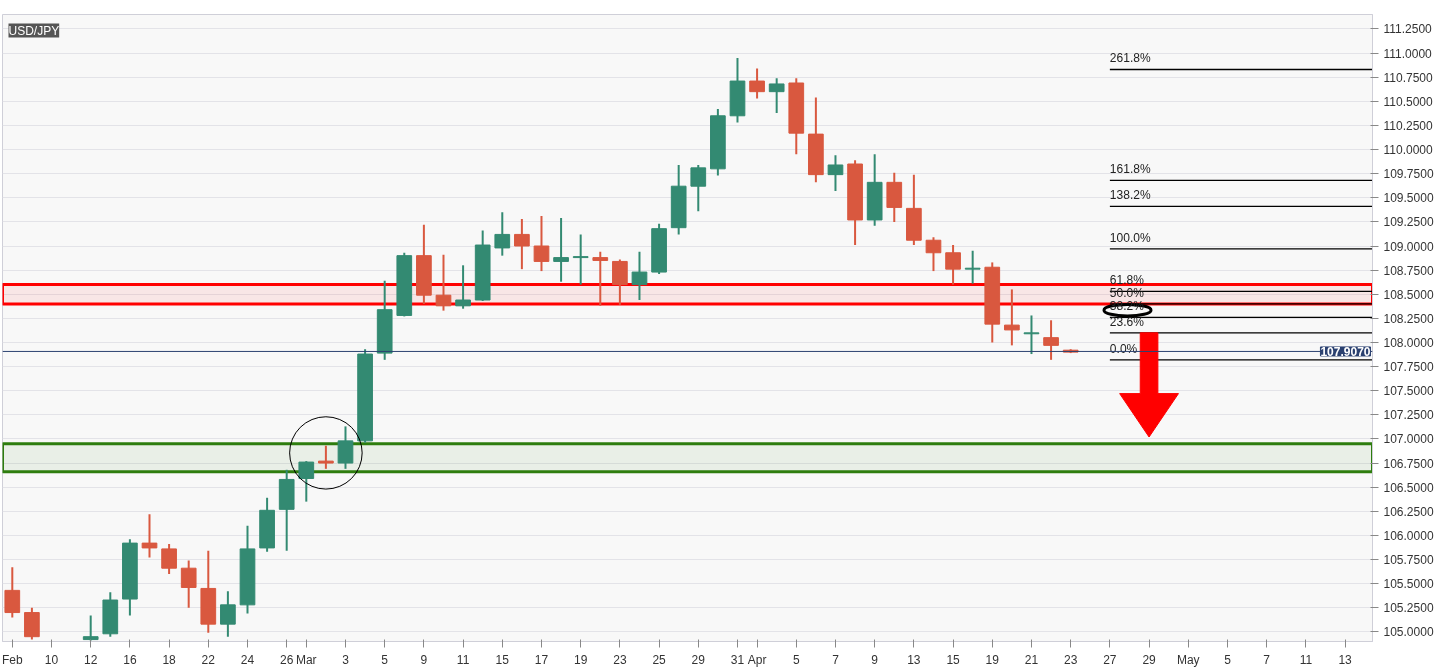 This screenshot has width=1450, height=669. I want to click on x-tick-label: 24, so click(247, 659).